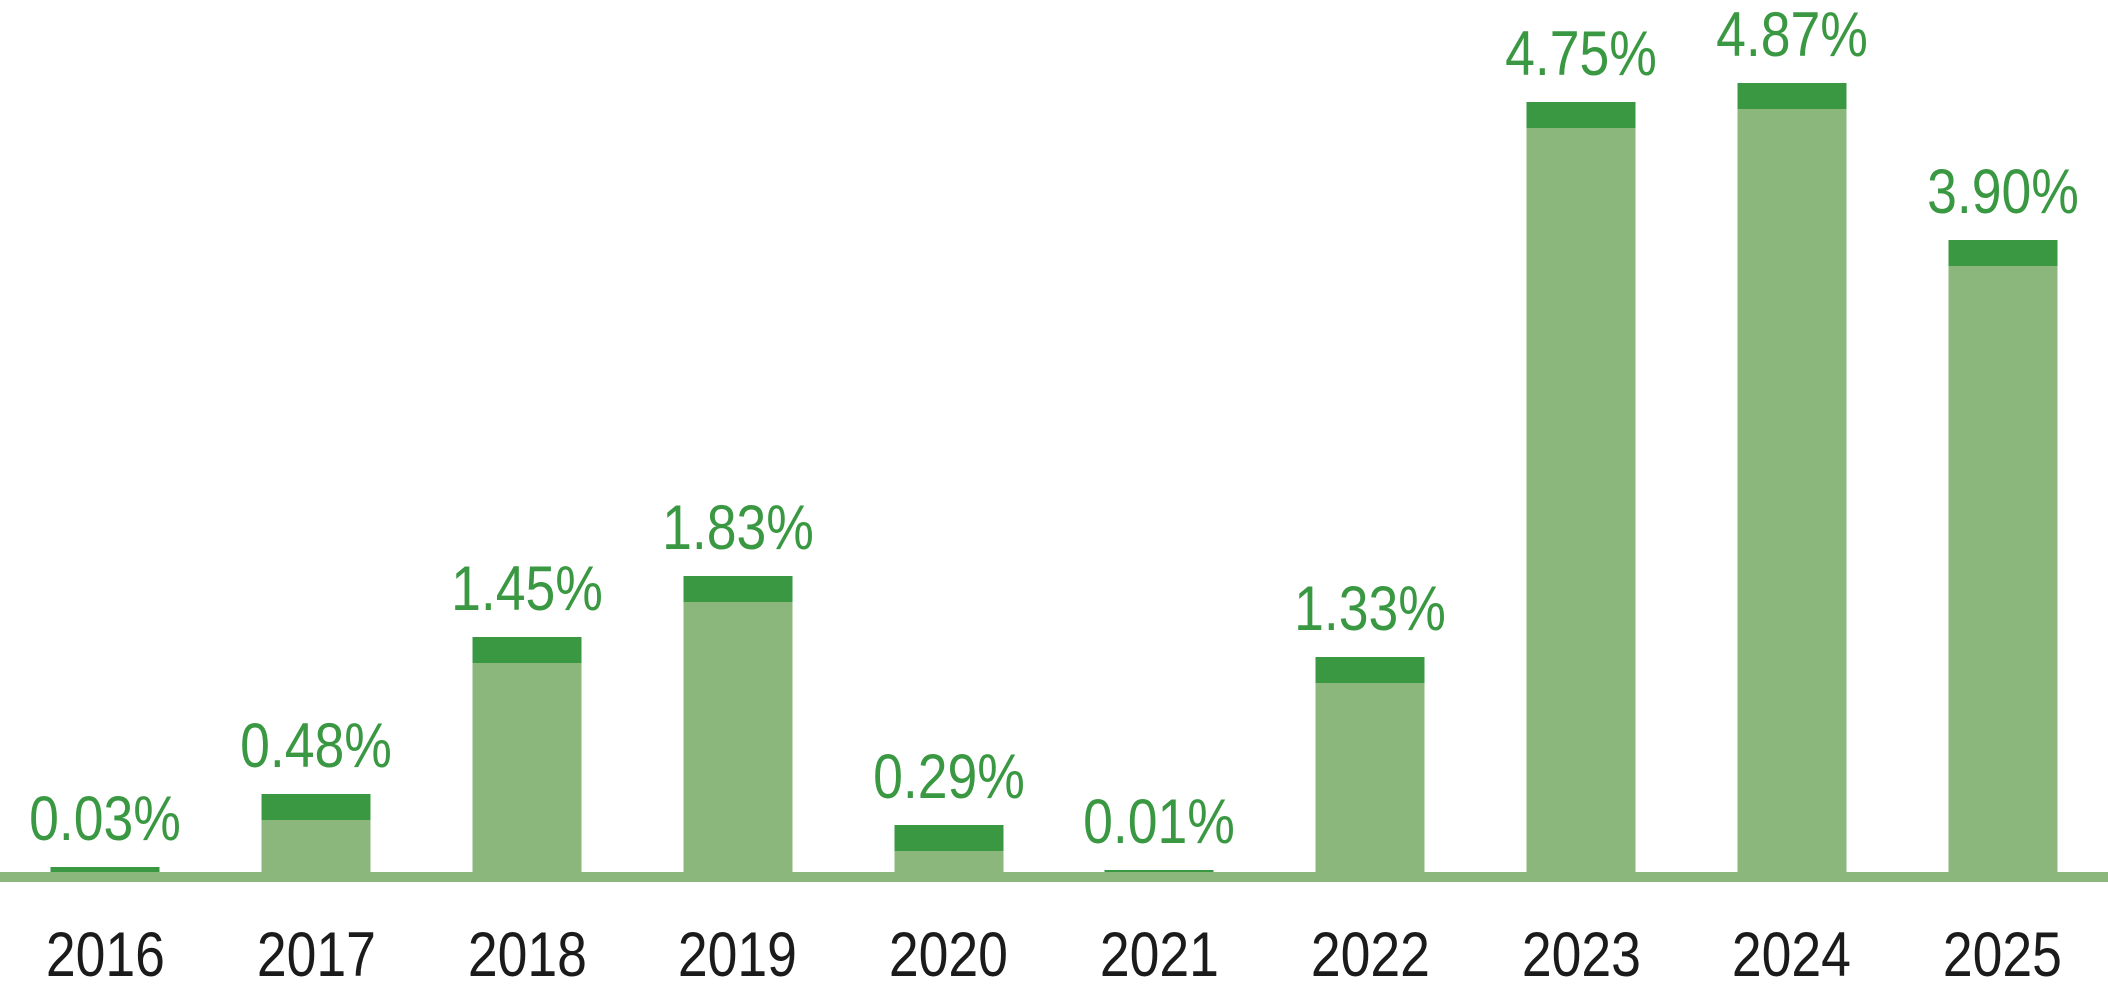 The width and height of the screenshot is (2108, 992). Describe the element at coordinates (1159, 441) in the screenshot. I see `bar-group: 0.01%` at that location.